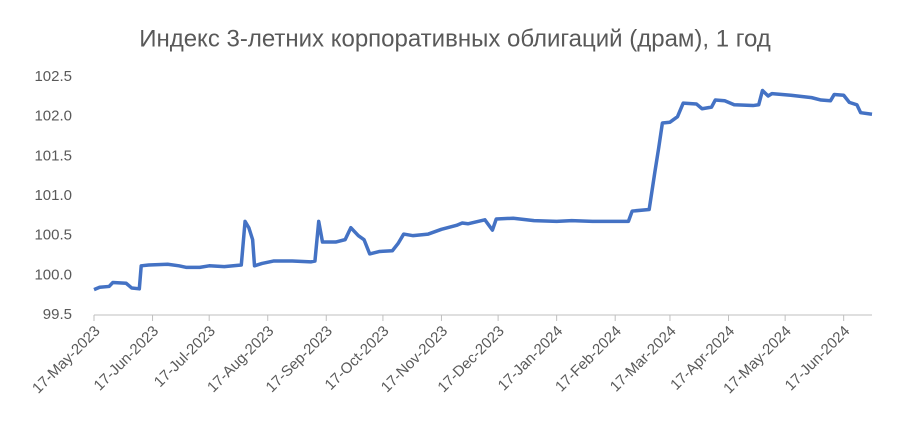 This screenshot has width=910, height=435. What do you see at coordinates (53, 274) in the screenshot?
I see `y-tick-label: 100.0` at bounding box center [53, 274].